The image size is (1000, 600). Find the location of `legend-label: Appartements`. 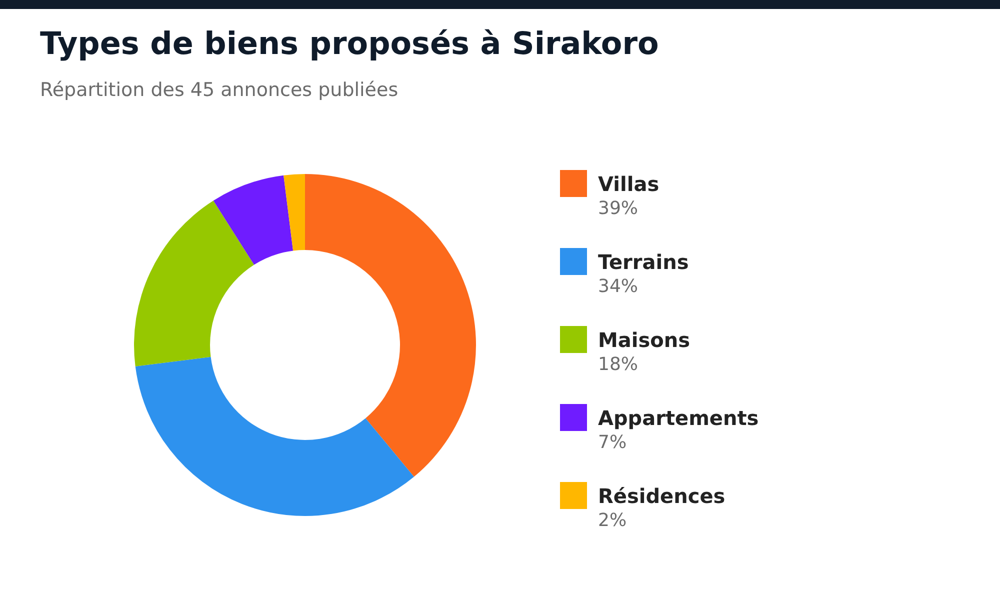

legend-label: Appartements is located at coordinates (678, 418).